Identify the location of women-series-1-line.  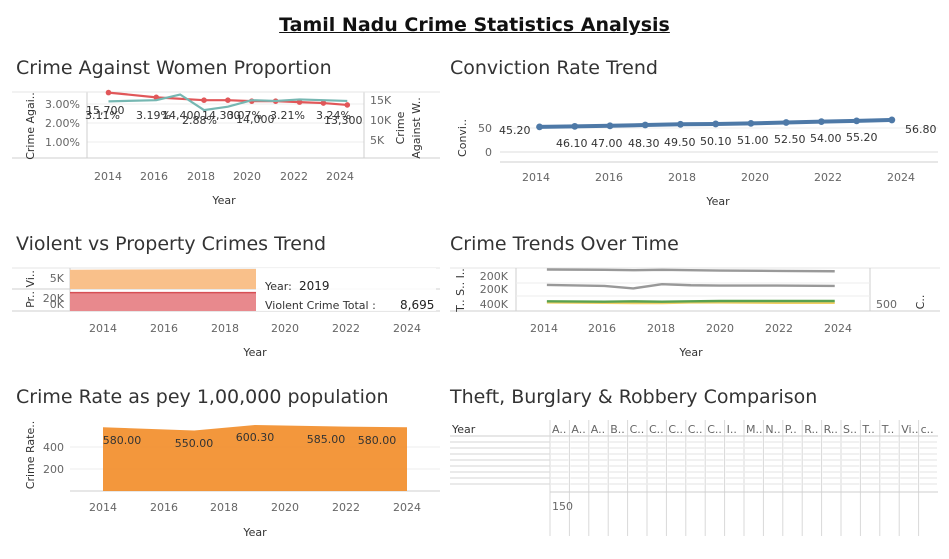
(228, 102).